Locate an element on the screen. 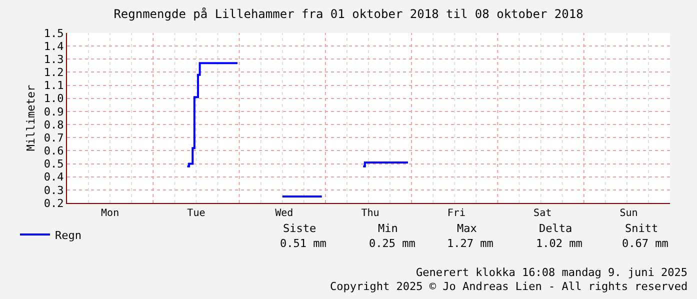  x-tick-label: Sun is located at coordinates (629, 213).